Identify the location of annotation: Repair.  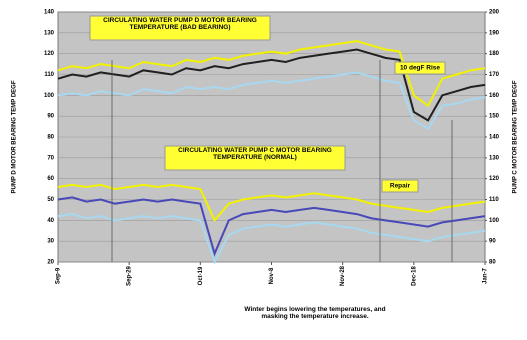
(400, 186).